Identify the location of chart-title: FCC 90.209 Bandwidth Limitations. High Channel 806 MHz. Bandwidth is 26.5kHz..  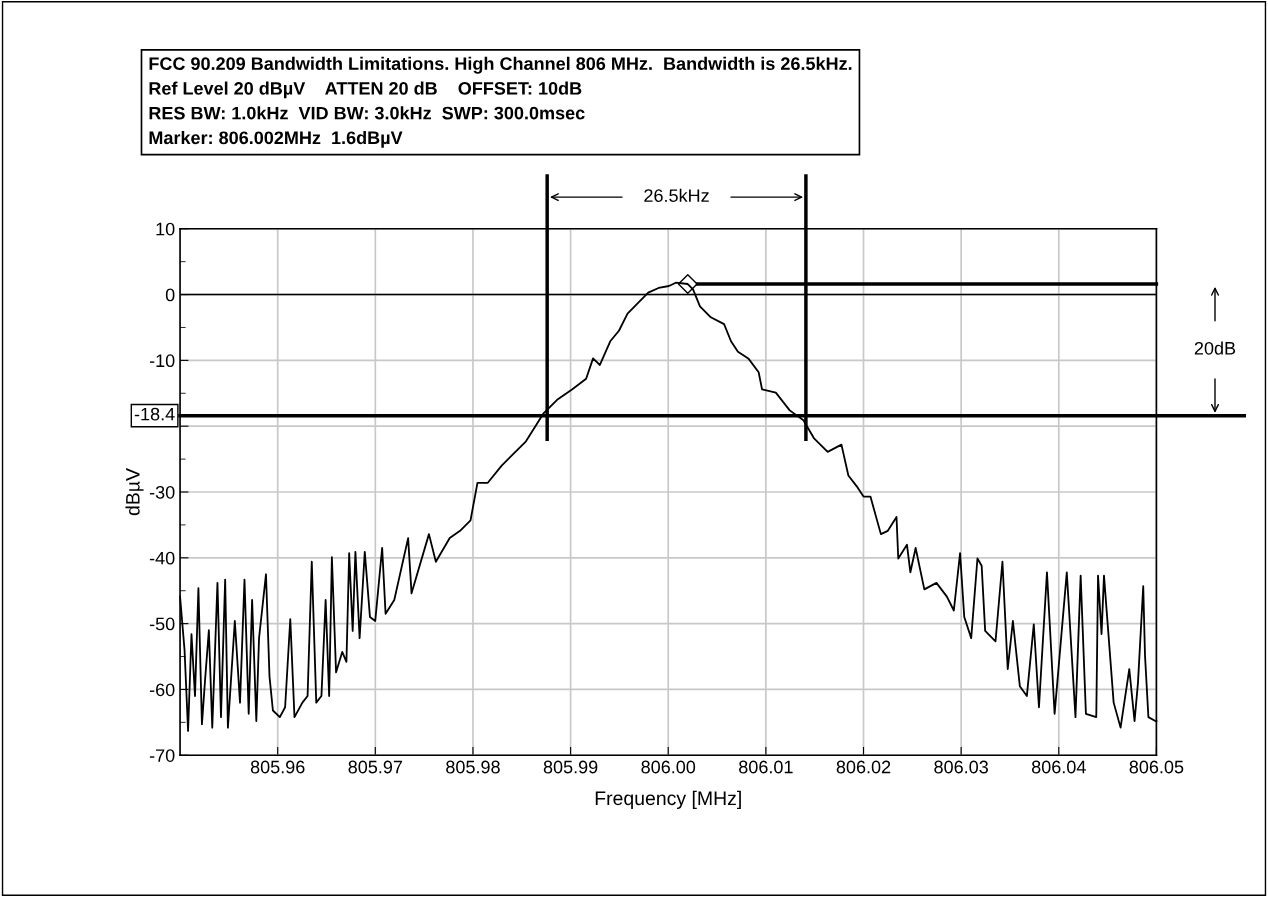
(500, 65).